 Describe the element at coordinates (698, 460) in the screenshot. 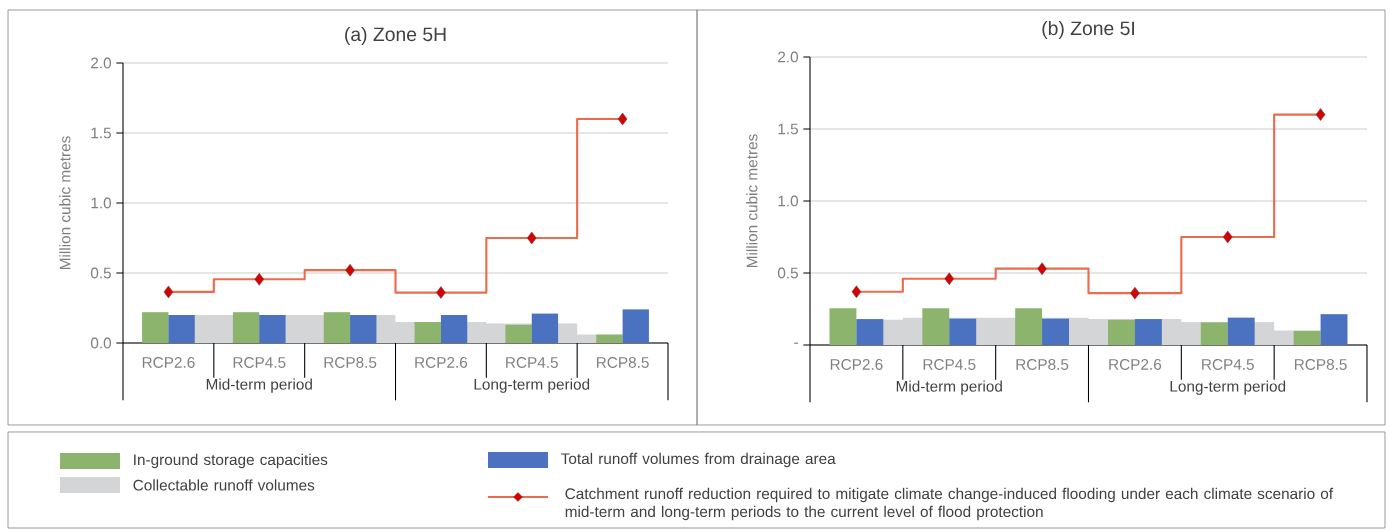

I see `legend-label: Total runoff volumes from drainage area` at that location.